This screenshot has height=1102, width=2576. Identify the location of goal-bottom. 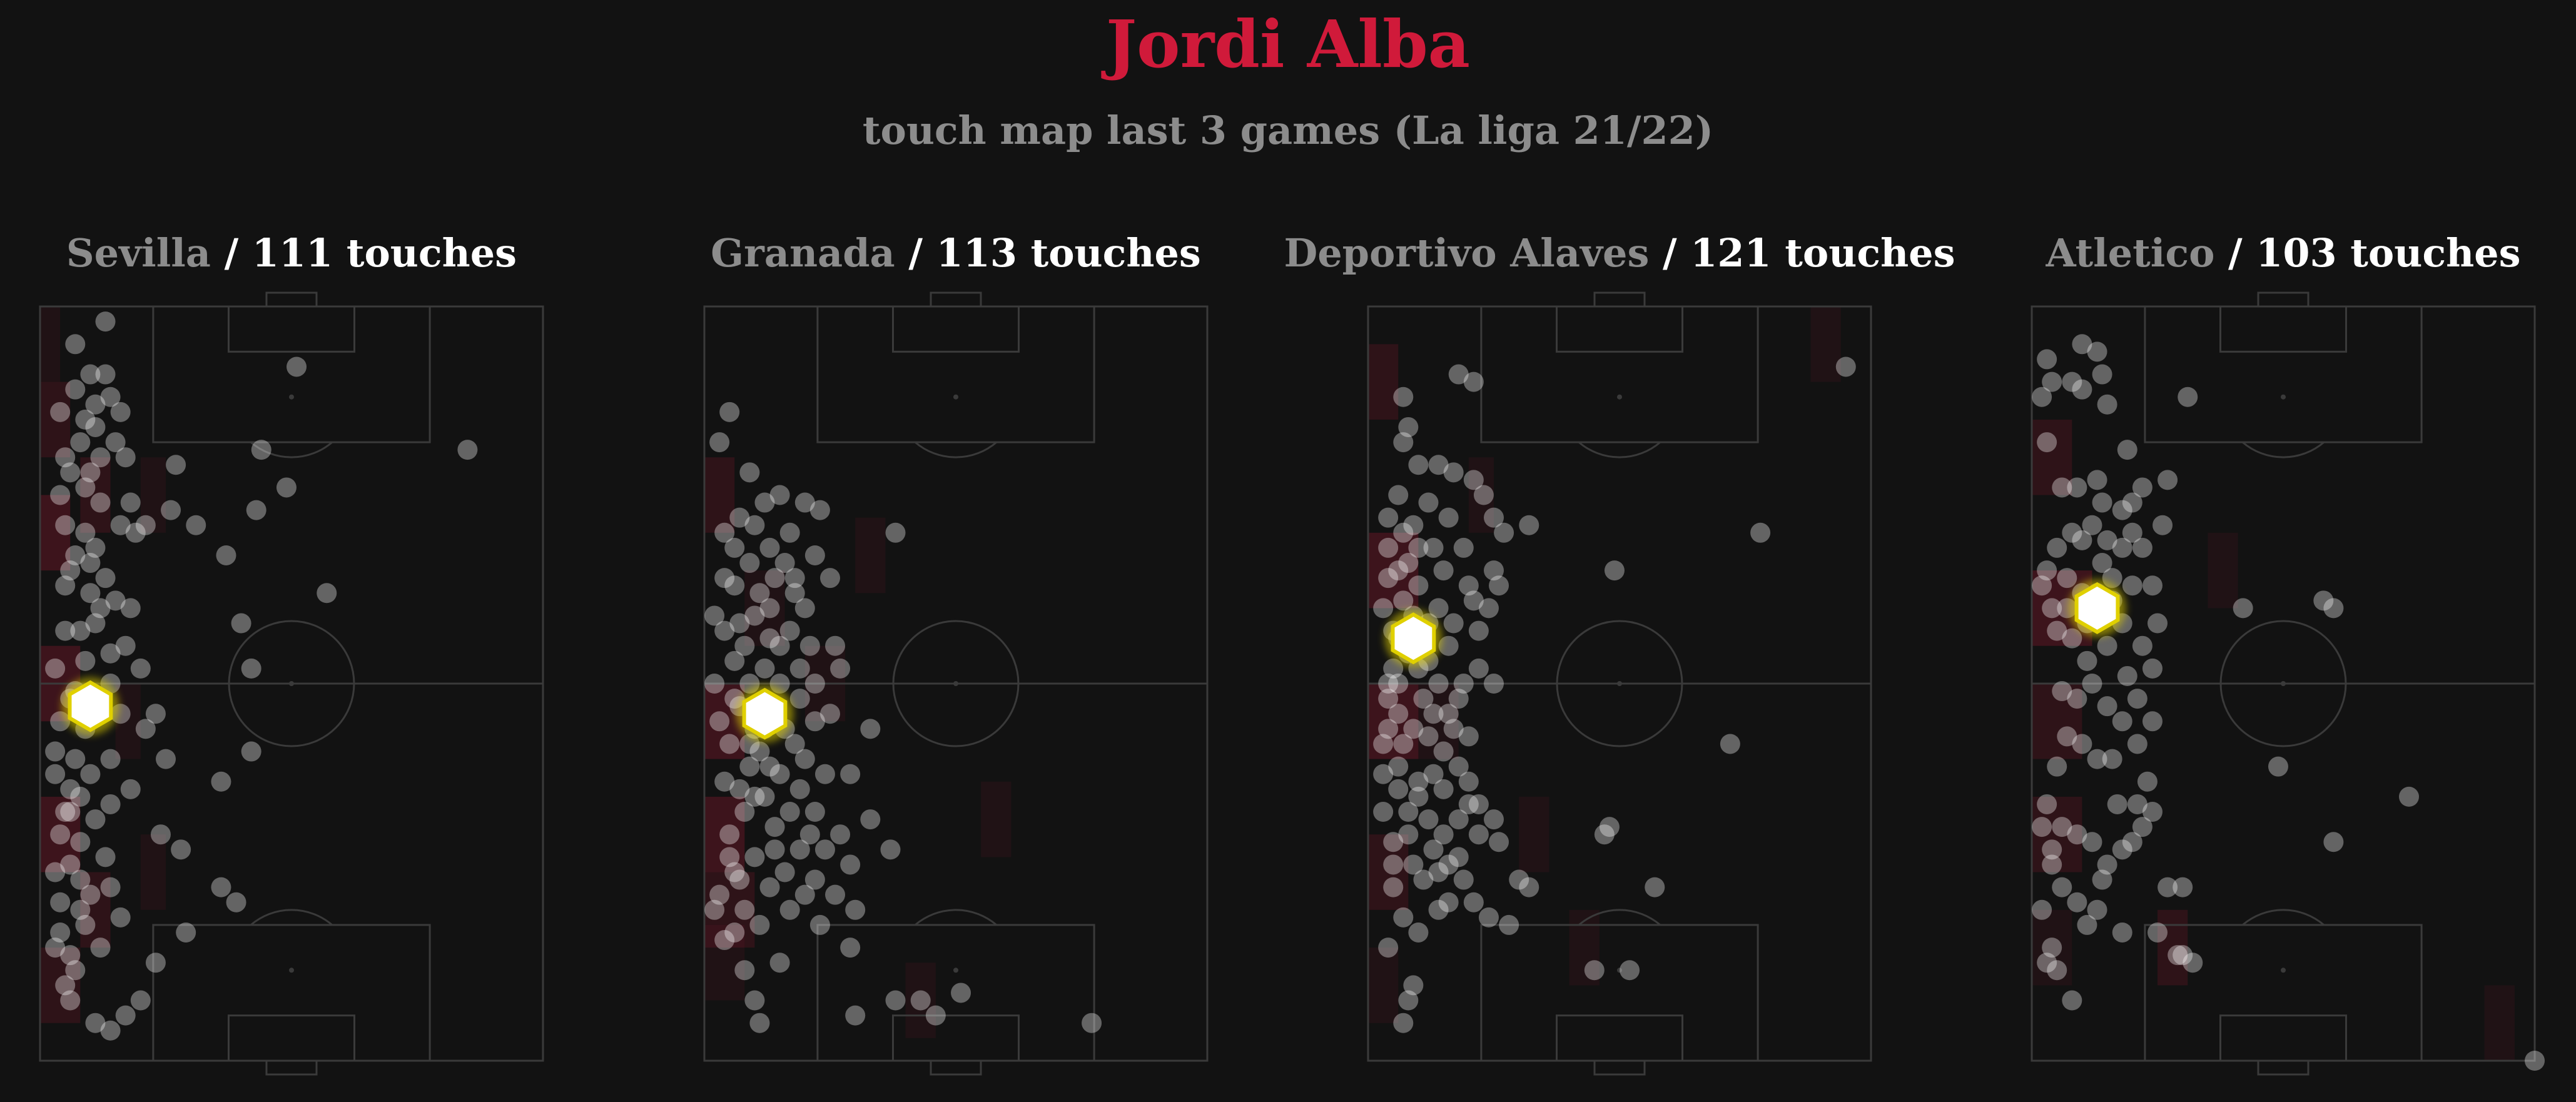
(291, 1067).